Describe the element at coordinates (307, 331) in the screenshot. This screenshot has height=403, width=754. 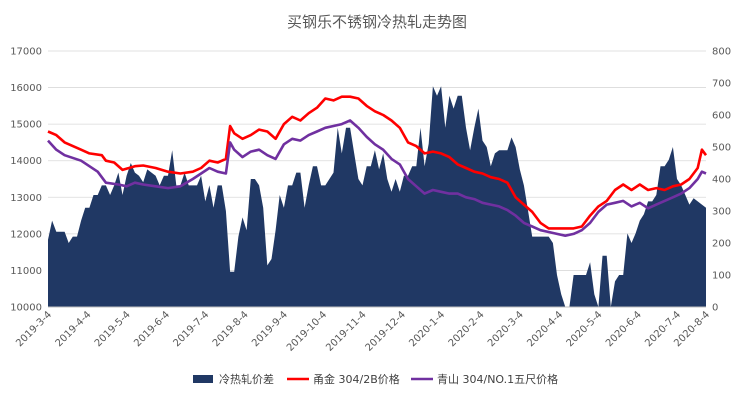
I see `x-tick-label: 2019-10-4` at that location.